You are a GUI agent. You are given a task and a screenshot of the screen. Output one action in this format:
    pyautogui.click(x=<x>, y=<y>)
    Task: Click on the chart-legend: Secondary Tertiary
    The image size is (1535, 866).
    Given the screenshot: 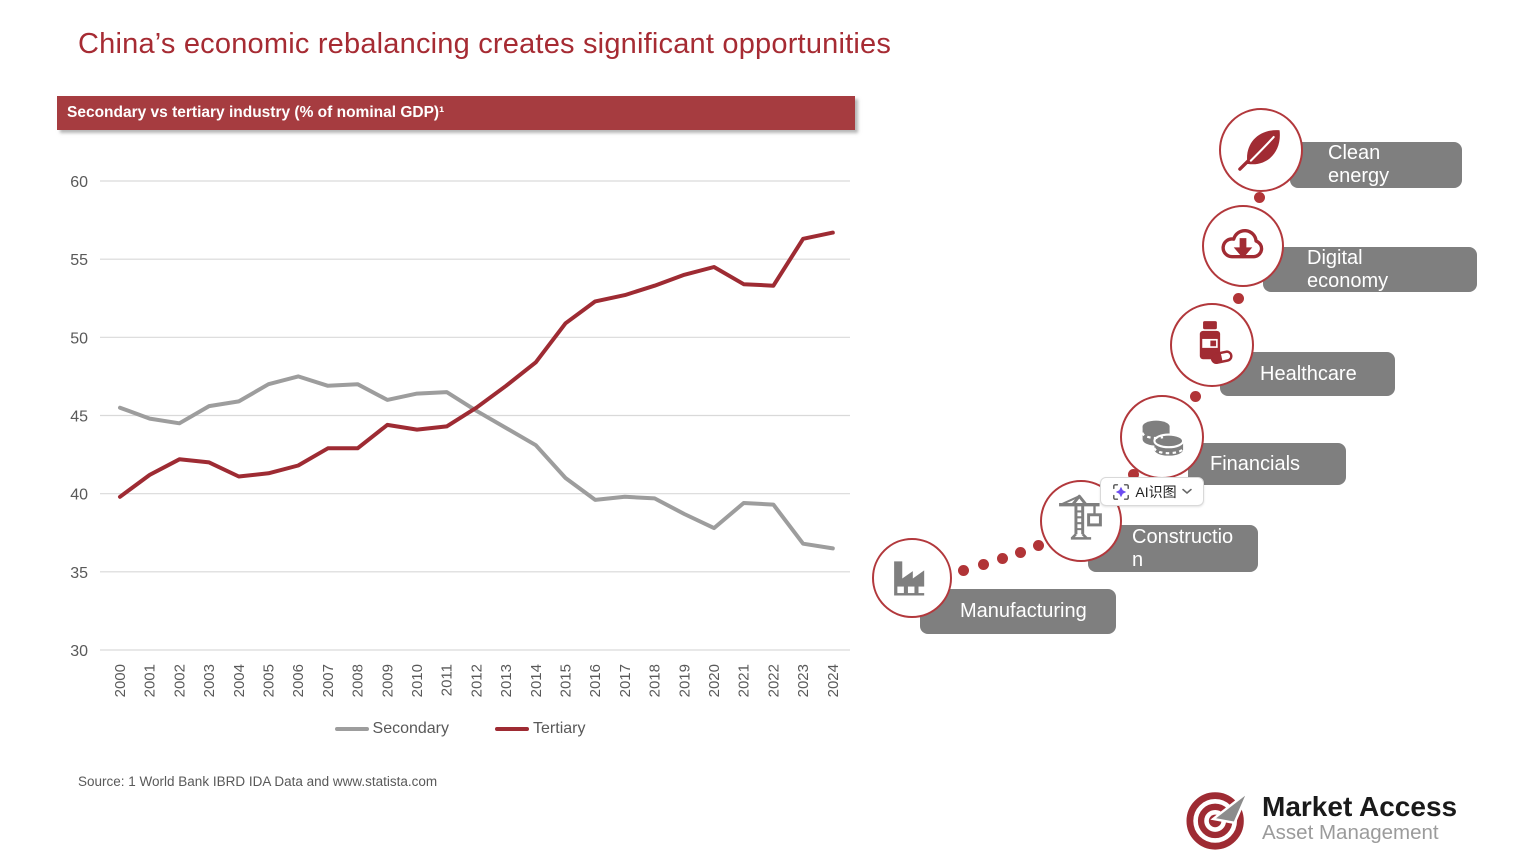 What is the action you would take?
    pyautogui.click(x=460, y=729)
    